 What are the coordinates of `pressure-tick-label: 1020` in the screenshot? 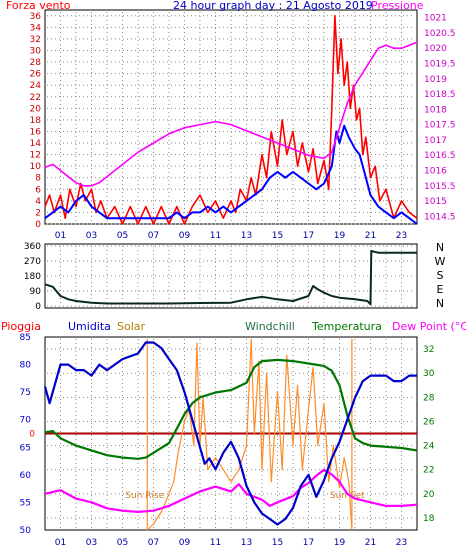 It's located at (435, 49).